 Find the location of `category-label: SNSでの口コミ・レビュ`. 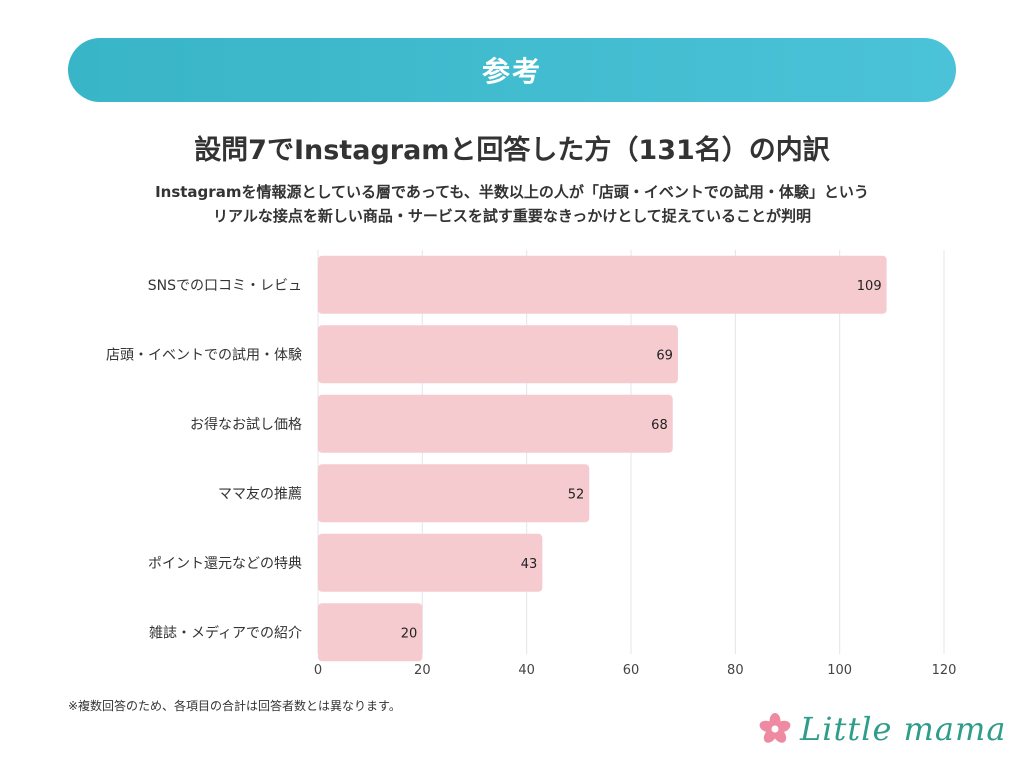

category-label: SNSでの口コミ・レビュ is located at coordinates (225, 286).